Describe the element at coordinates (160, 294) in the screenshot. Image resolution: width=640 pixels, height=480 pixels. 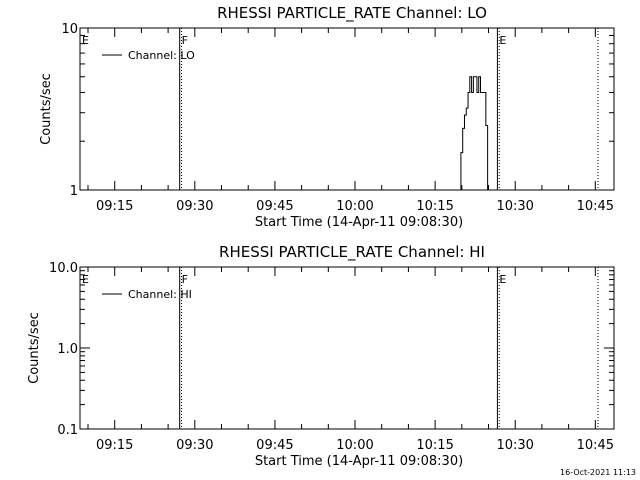
I see `legend-entry: Channel: HI` at that location.